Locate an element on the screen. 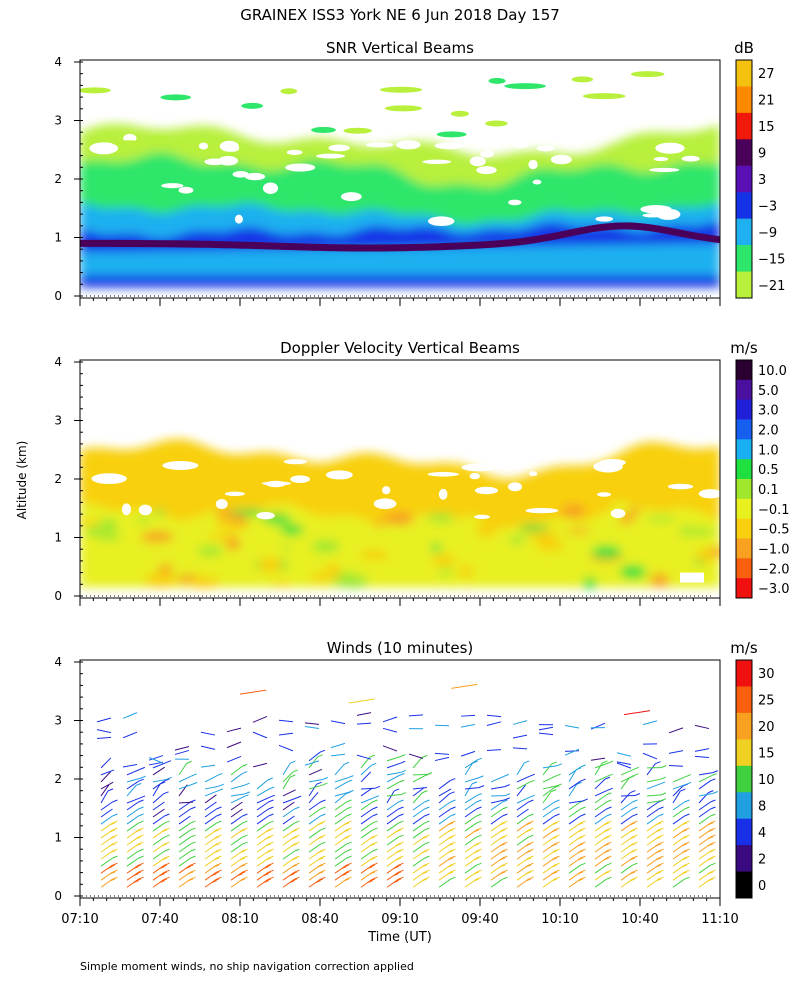 Image resolution: width=800 pixels, height=1000 pixels. x-tick-label: 10:10 is located at coordinates (559, 919).